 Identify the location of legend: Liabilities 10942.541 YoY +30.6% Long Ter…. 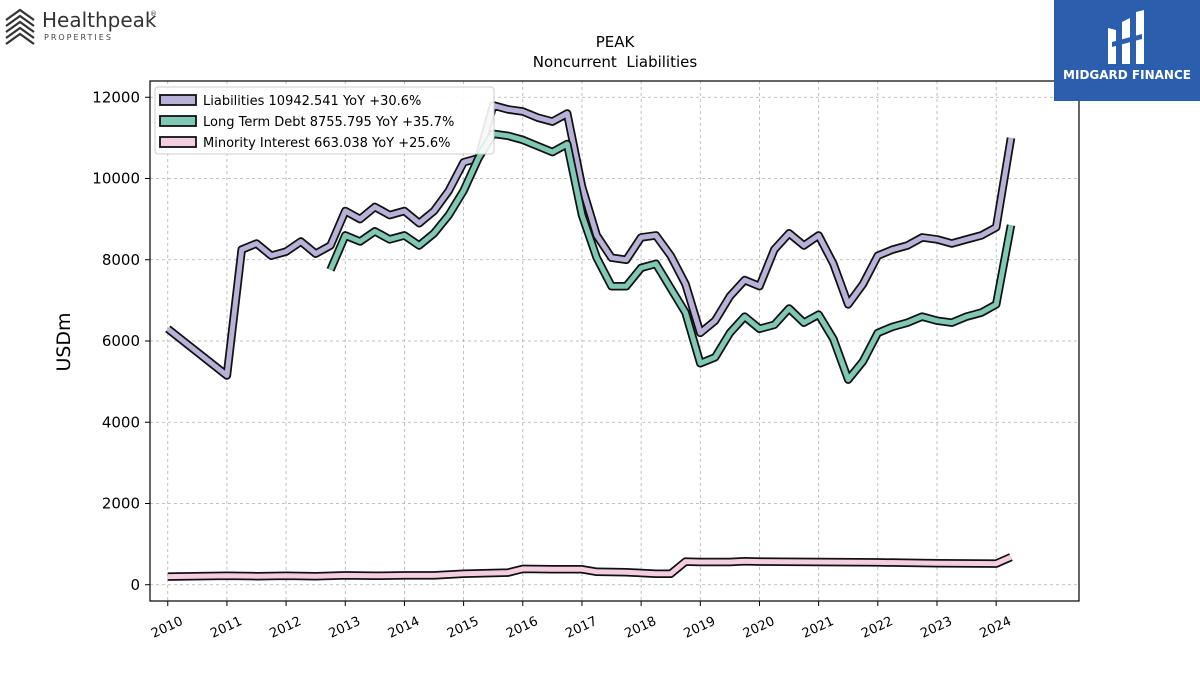
(324, 120).